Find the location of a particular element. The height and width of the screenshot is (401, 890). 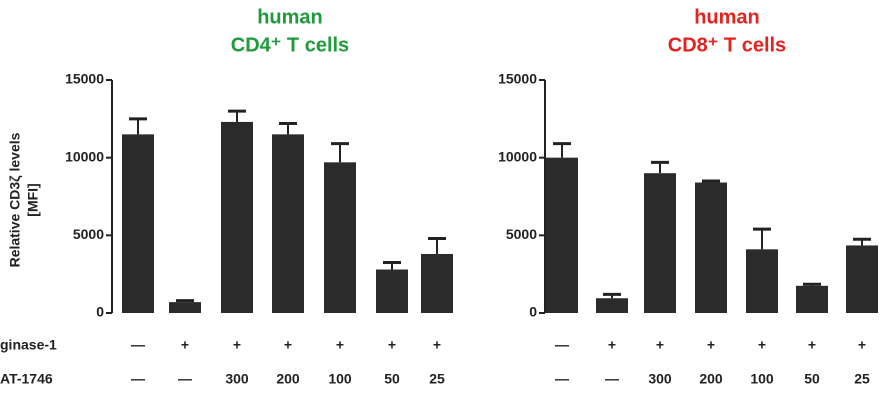

y-axis-label: Relative CD3ζ levels is located at coordinates (15, 199).